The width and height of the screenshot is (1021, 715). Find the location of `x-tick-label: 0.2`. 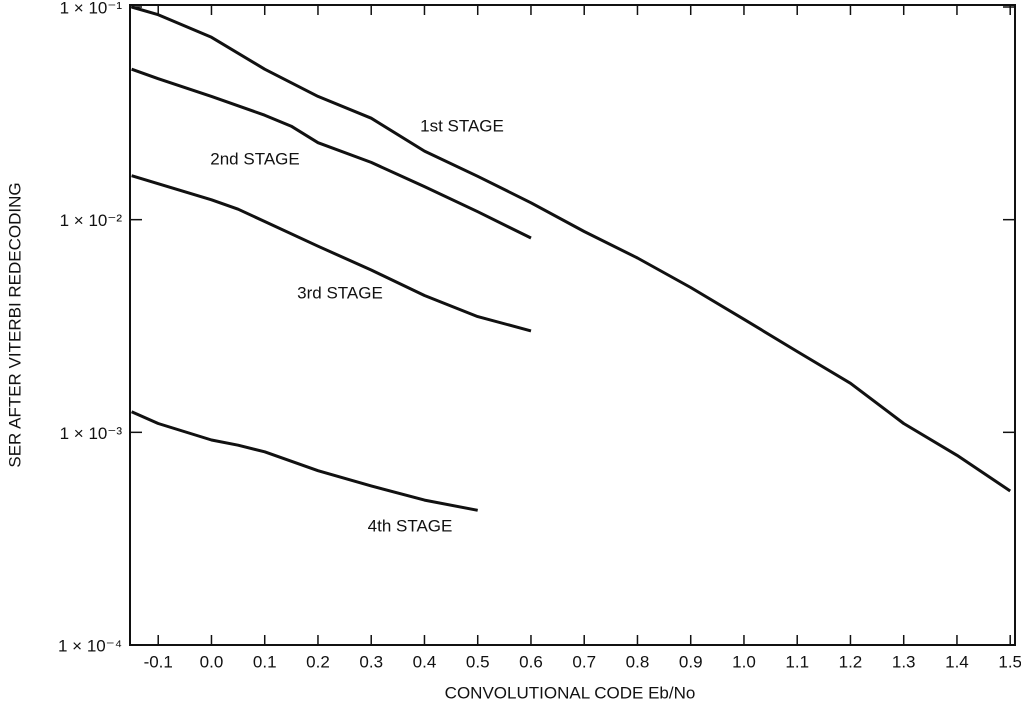

x-tick-label: 0.2 is located at coordinates (318, 661).